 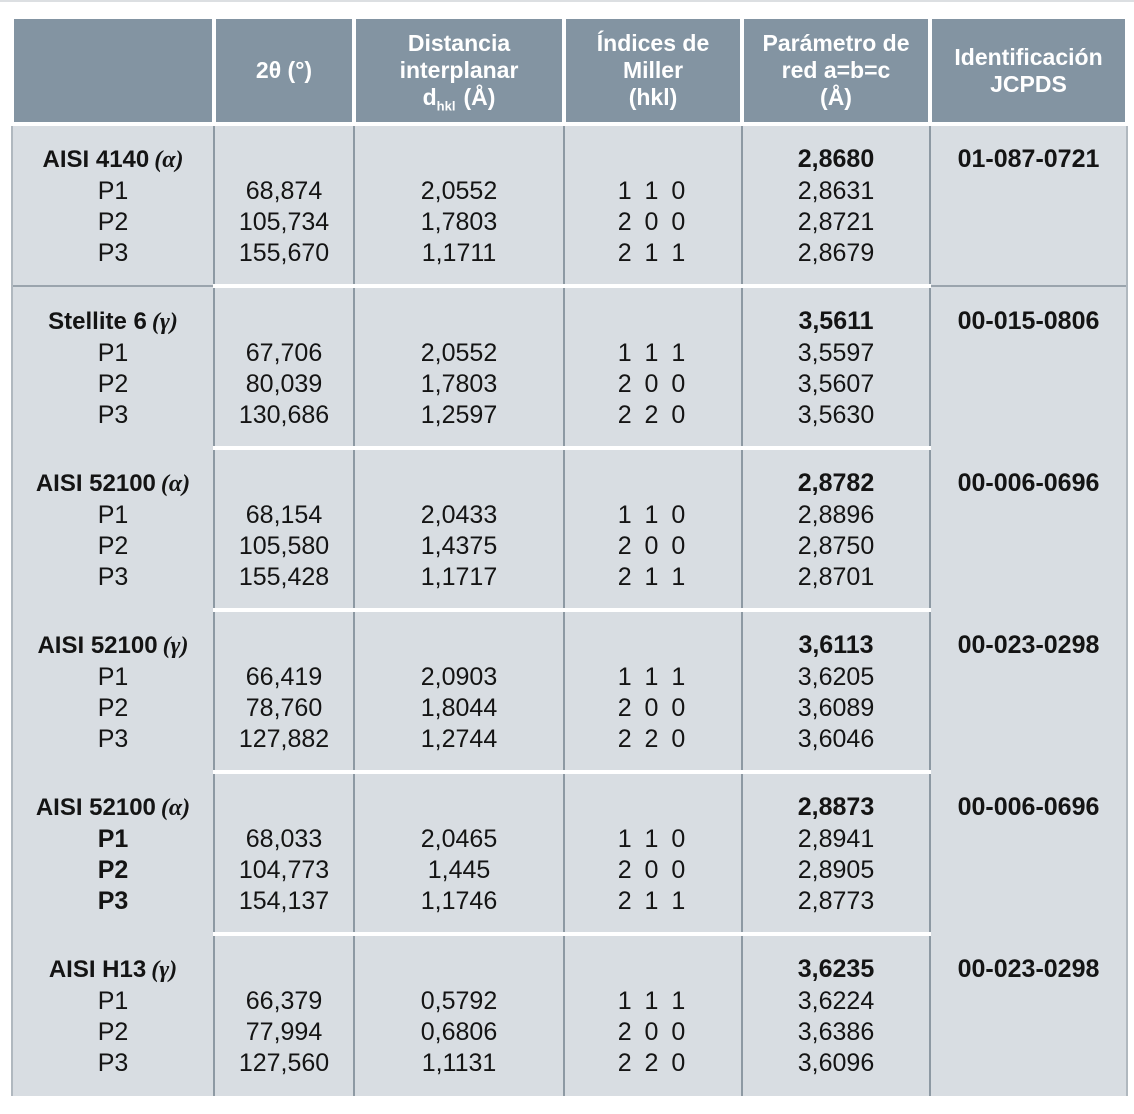 What do you see at coordinates (479, 97) in the screenshot?
I see `d-unit: (Å)` at bounding box center [479, 97].